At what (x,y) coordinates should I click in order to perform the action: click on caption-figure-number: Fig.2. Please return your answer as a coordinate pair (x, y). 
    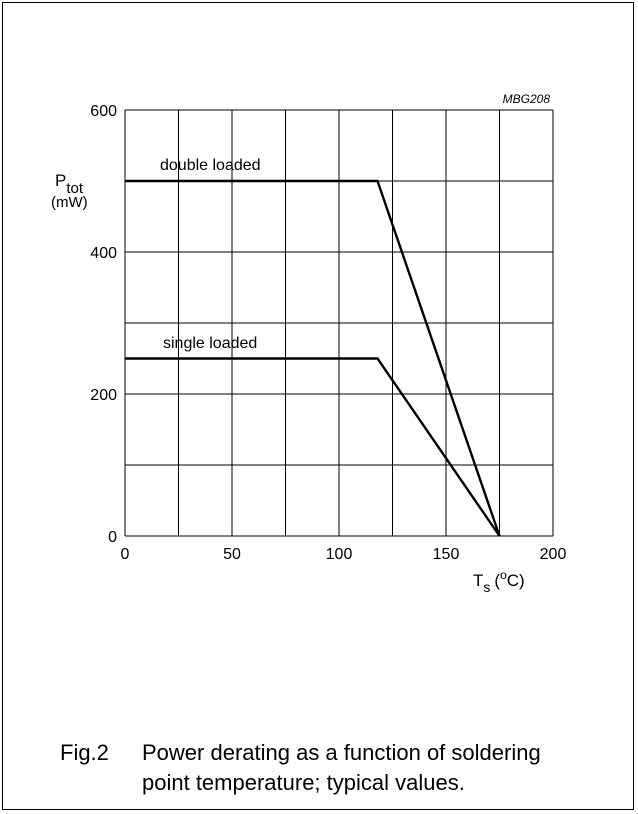
    Looking at the image, I should click on (84, 752).